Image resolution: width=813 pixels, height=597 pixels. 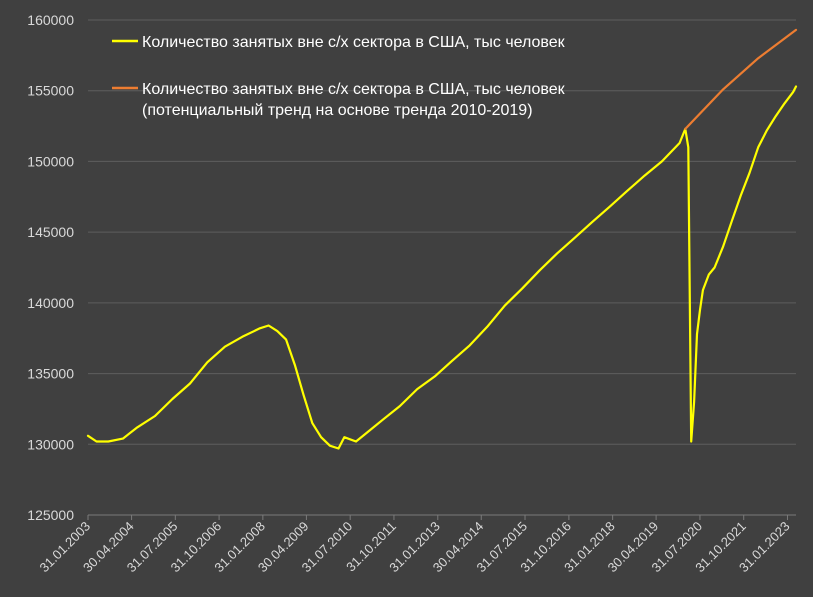 I want to click on y-tick-label: 140000, so click(x=50, y=303).